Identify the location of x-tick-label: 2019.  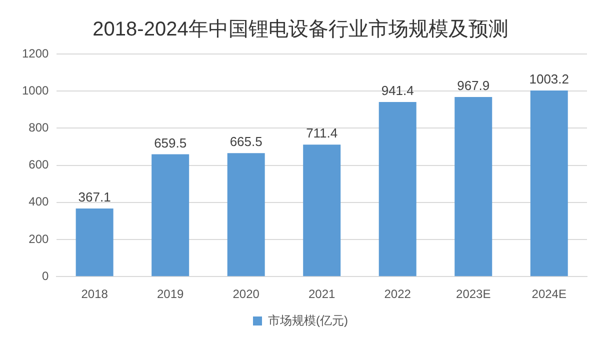
(170, 294).